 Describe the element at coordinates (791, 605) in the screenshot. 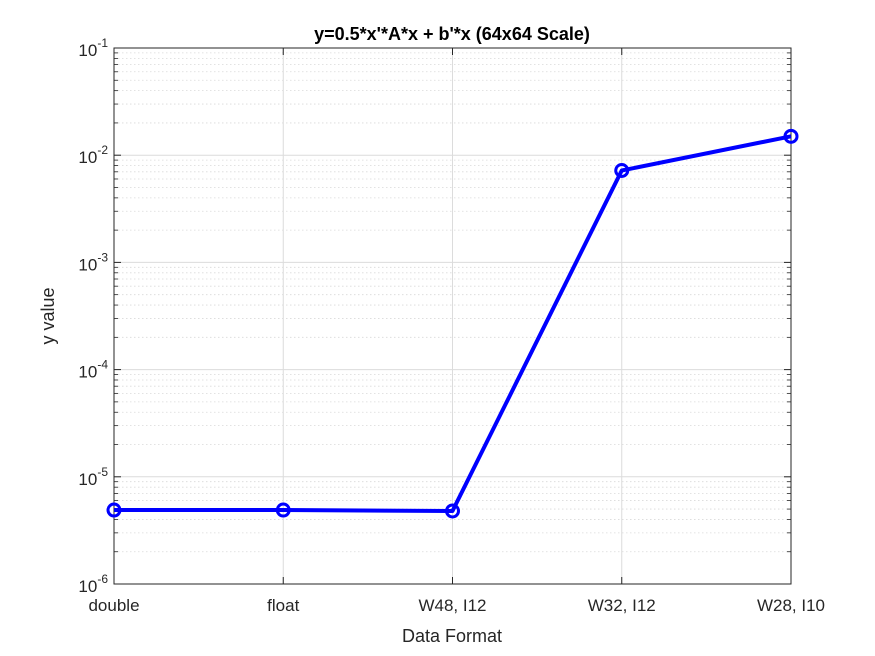

I see `x-tick-label: W28, I10` at that location.